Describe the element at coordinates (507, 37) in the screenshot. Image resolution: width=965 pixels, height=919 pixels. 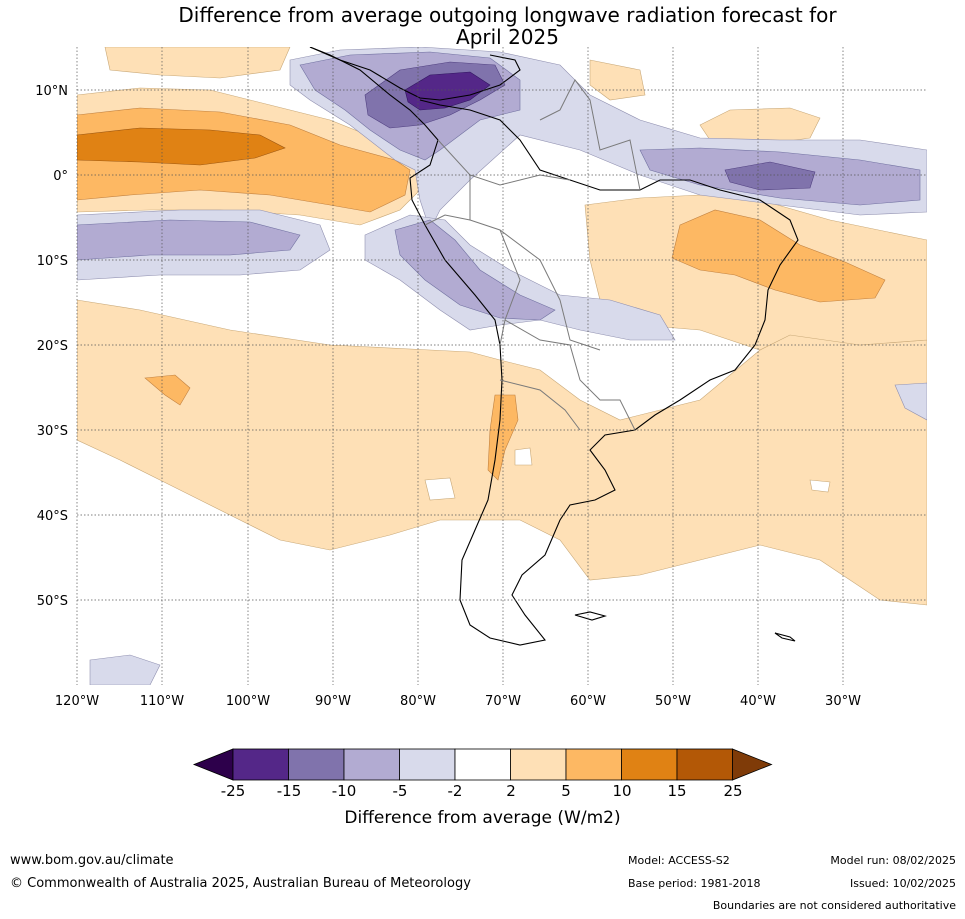
I see `title-line-2: April 2025` at that location.